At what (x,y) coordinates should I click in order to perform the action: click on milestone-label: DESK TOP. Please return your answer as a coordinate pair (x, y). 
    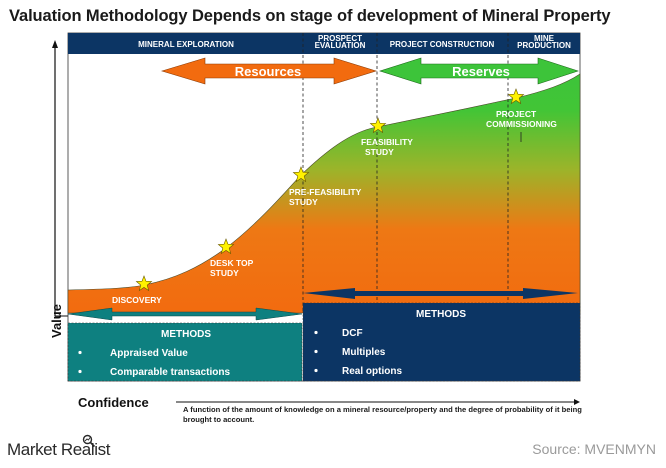
    Looking at the image, I should click on (232, 263).